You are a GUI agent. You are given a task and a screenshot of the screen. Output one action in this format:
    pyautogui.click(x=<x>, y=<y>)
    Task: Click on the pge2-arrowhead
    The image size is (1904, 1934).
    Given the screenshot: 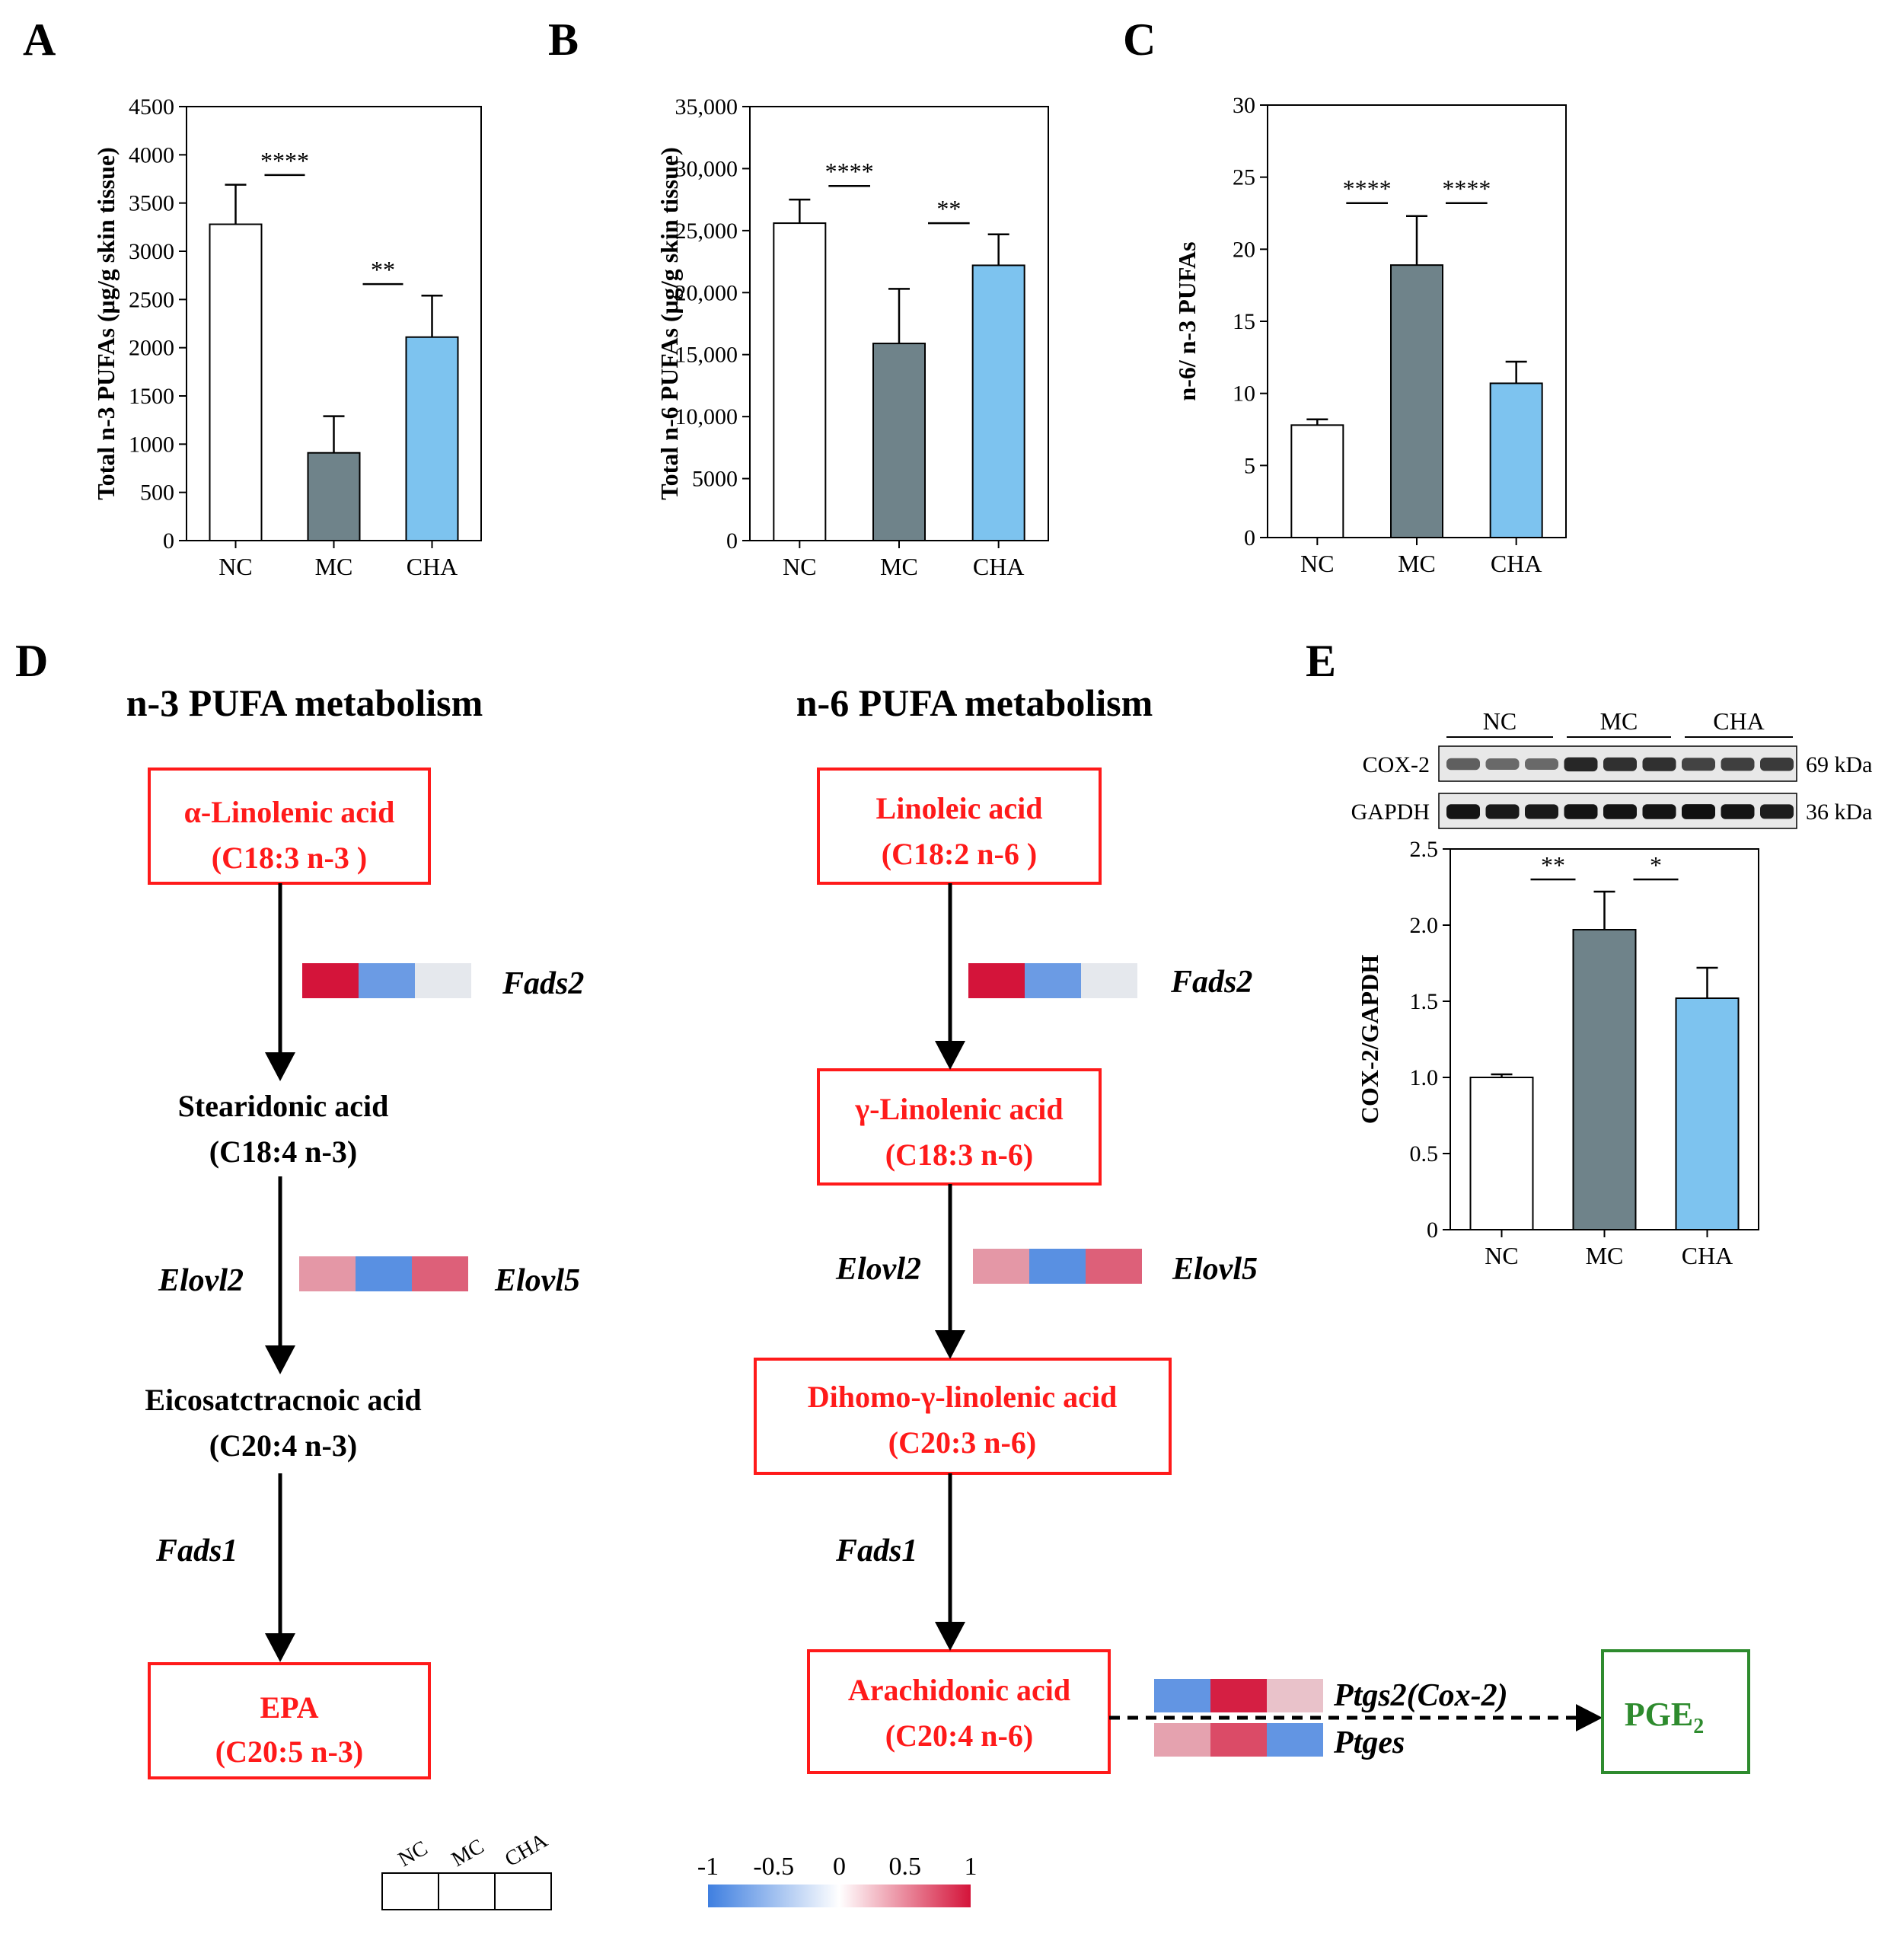 What is the action you would take?
    pyautogui.click(x=1589, y=1717)
    